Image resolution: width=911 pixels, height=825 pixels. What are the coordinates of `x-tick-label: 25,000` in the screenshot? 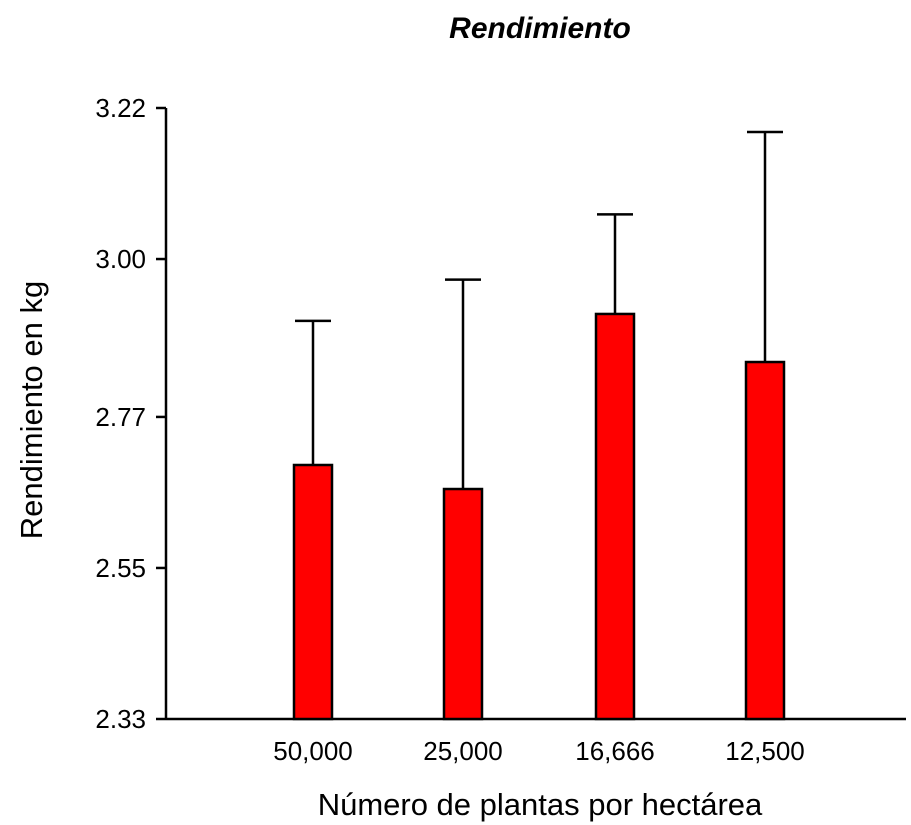 It's located at (463, 751).